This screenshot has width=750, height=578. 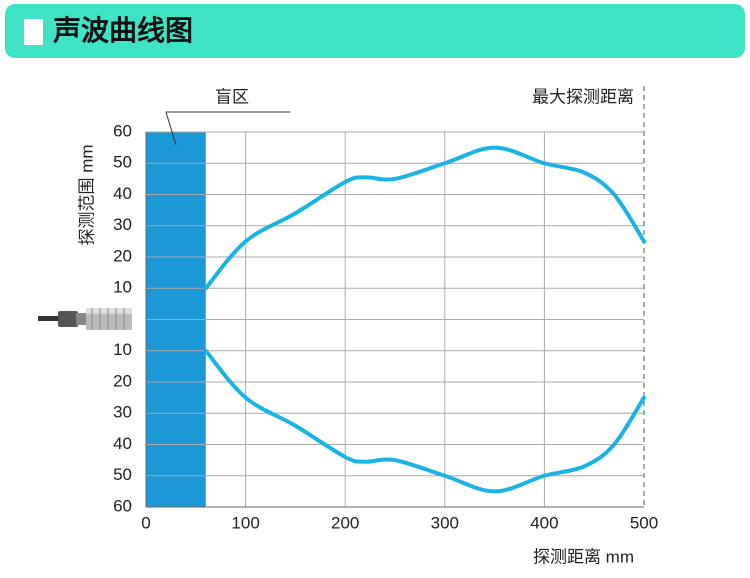 I want to click on blind-zone-label: 盲区, so click(x=232, y=96).